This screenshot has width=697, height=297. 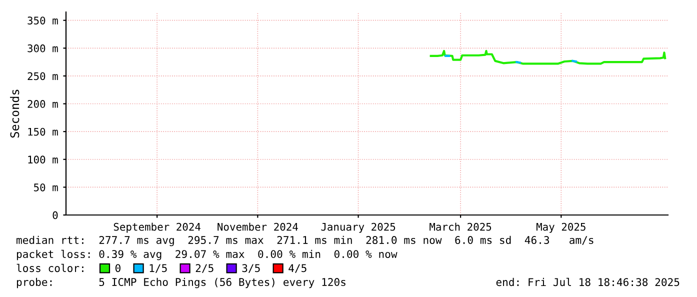 What do you see at coordinates (117, 268) in the screenshot?
I see `legend-label: 0` at bounding box center [117, 268].